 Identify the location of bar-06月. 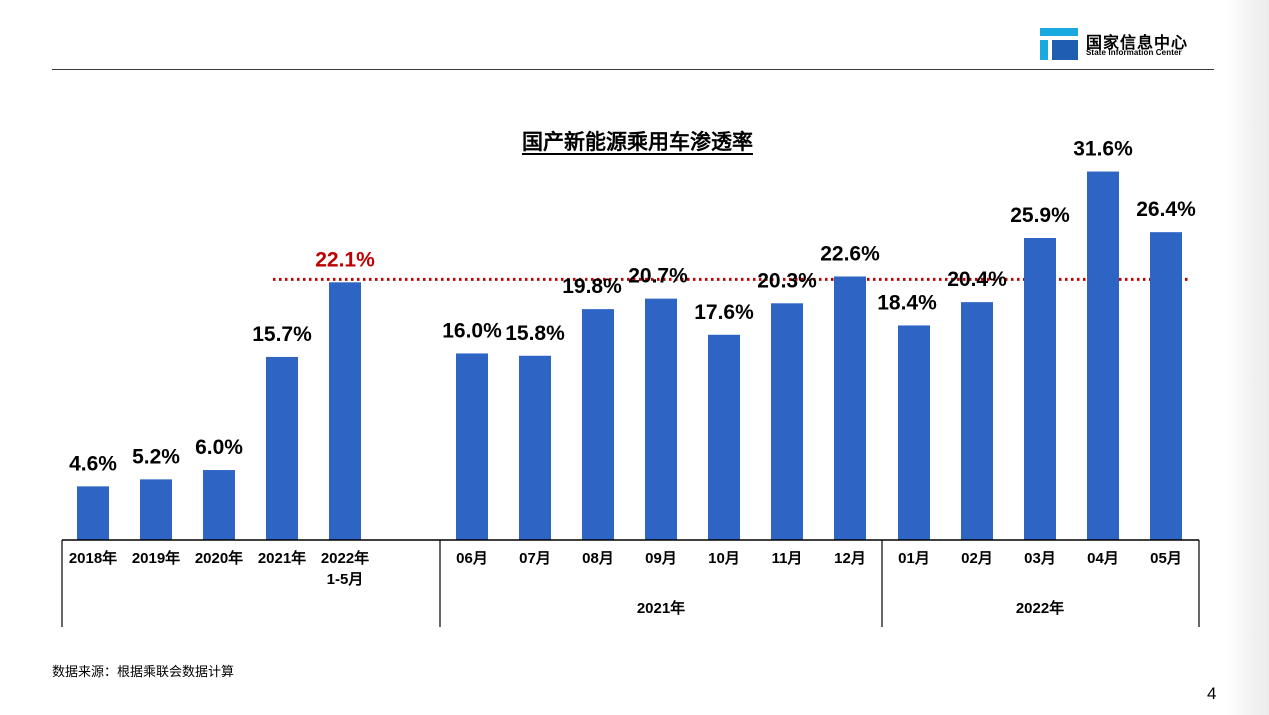
(472, 446).